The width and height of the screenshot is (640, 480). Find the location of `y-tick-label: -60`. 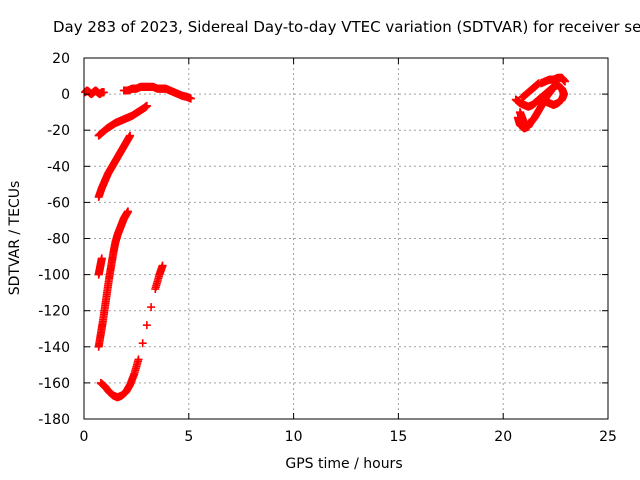

y-tick-label: -60 is located at coordinates (58, 203).